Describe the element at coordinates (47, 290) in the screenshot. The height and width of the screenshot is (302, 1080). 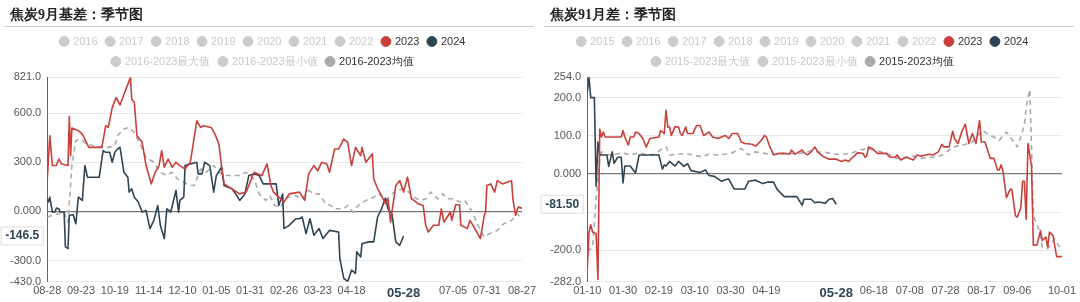
I see `x-tick-label: 08-28` at that location.